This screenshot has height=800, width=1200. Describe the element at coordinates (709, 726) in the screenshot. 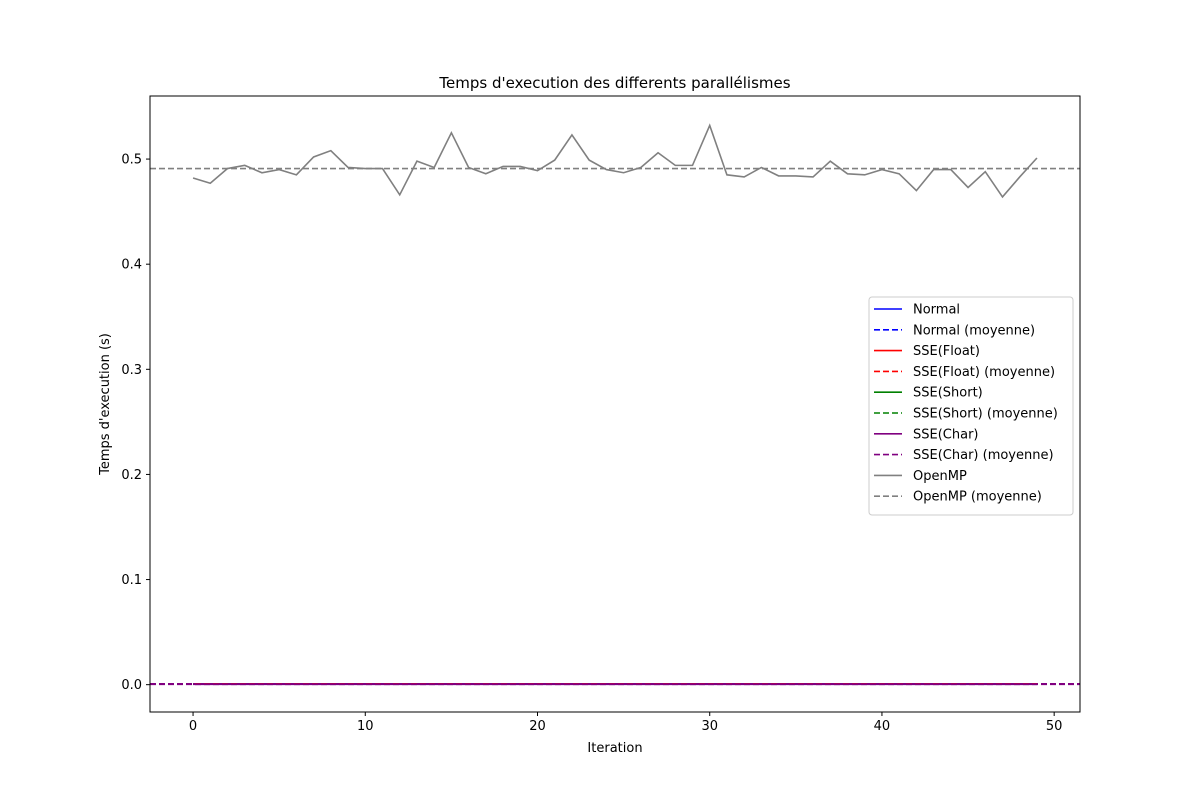

I see `x-tick-label: 30` at that location.